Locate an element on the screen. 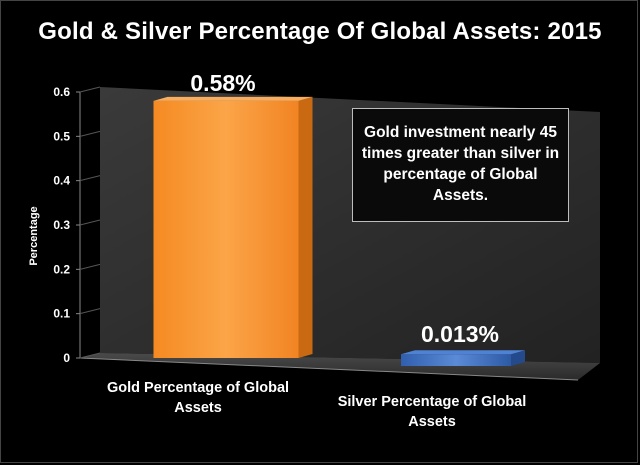 The width and height of the screenshot is (640, 465). y-tick-label: 0.2 is located at coordinates (61, 269).